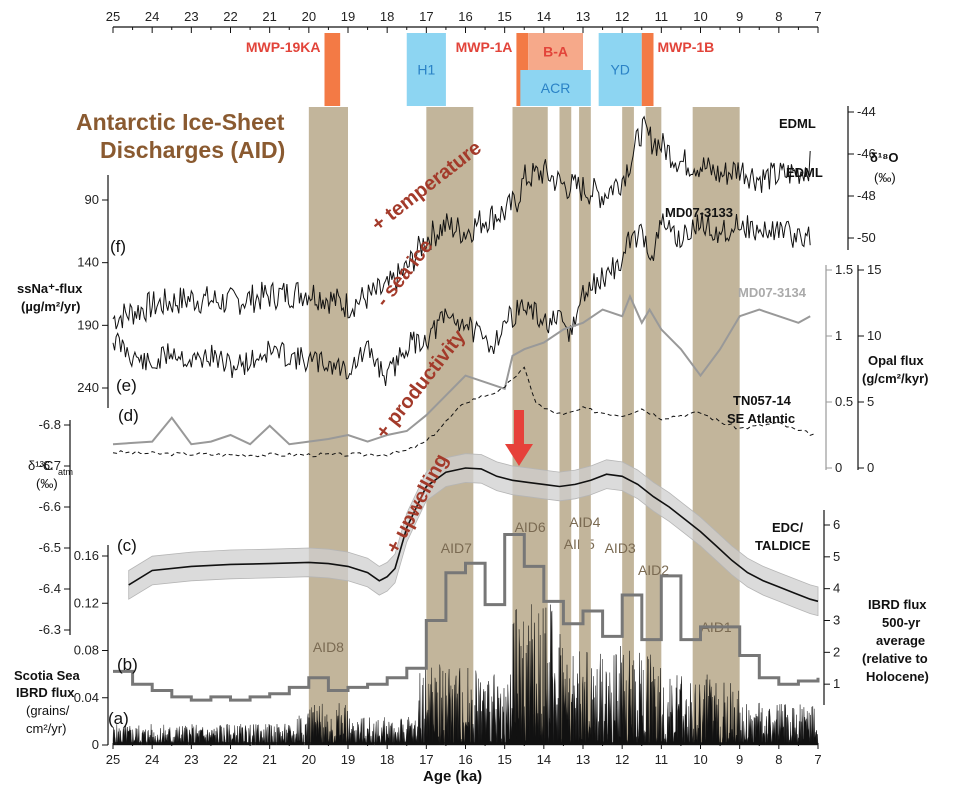 The width and height of the screenshot is (954, 787). I want to click on axis-title-ibrd-2: 500-yr, so click(901, 622).